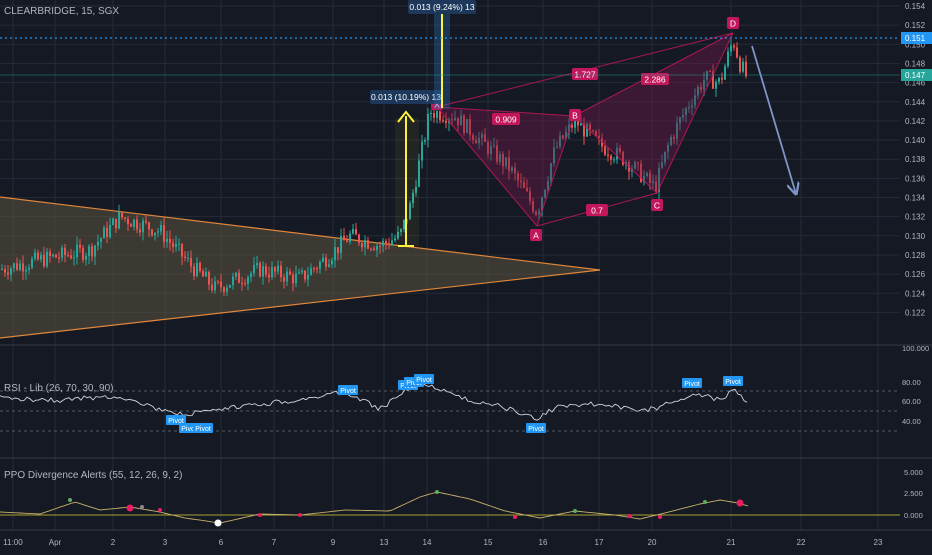 This screenshot has height=555, width=932. I want to click on price-tick-label: 0.124, so click(915, 293).